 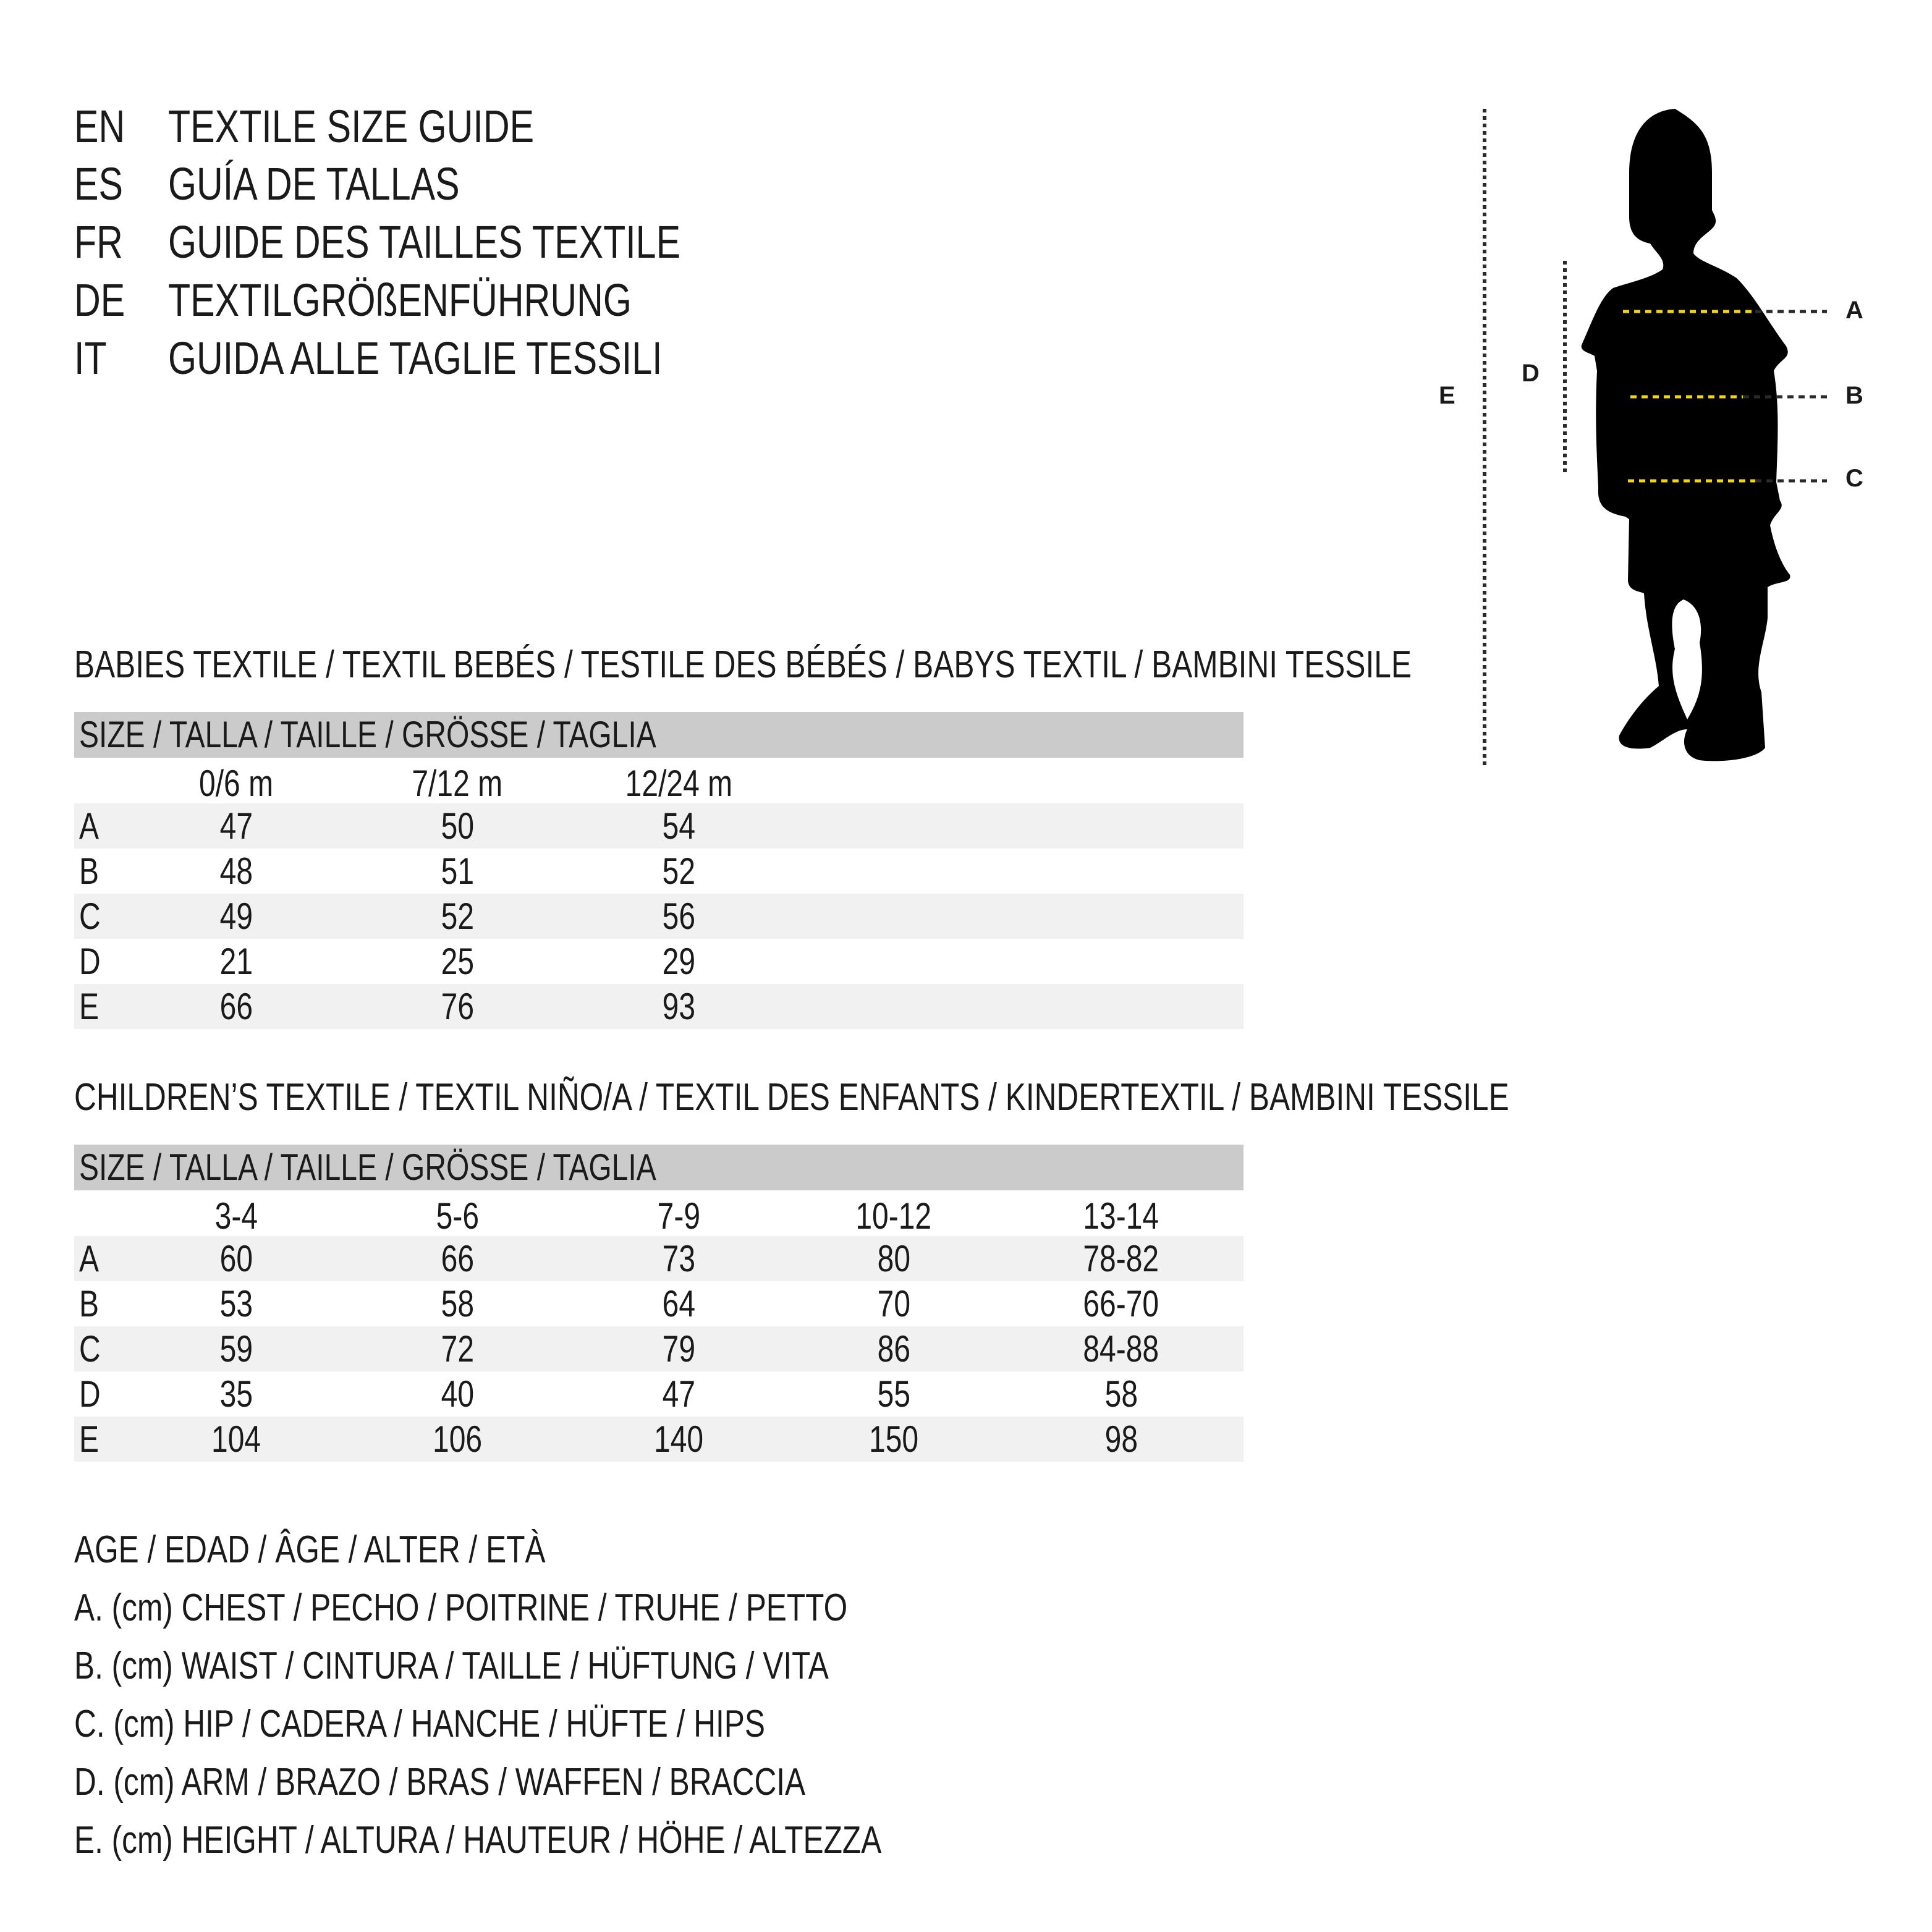 What do you see at coordinates (659, 826) in the screenshot?
I see `table-row: A 47 50 54` at bounding box center [659, 826].